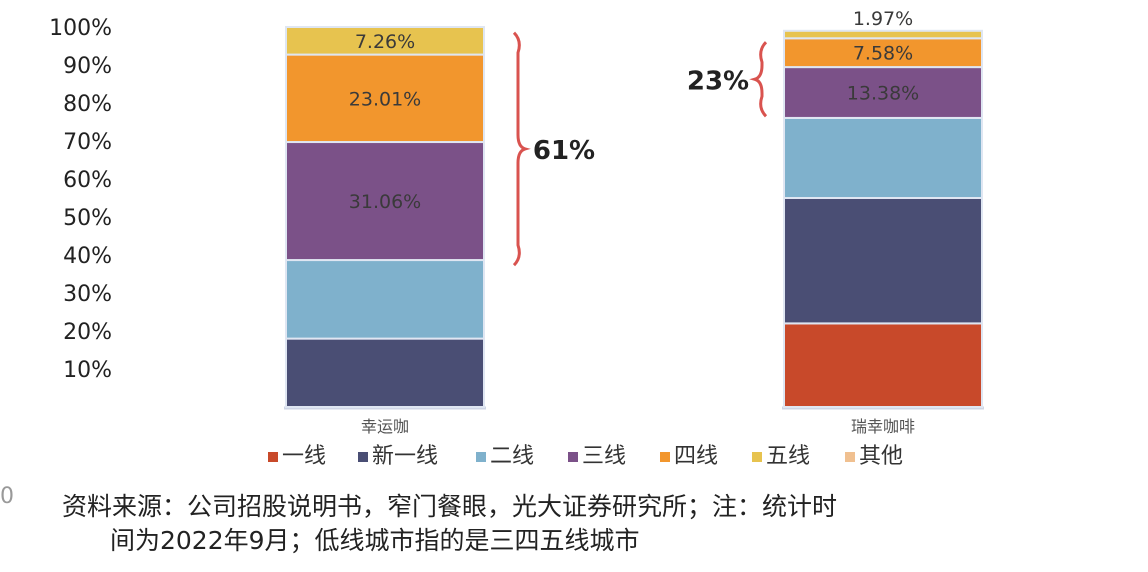 The image size is (1148, 572). Describe the element at coordinates (87, 180) in the screenshot. I see `y-tick-label: 60%` at that location.